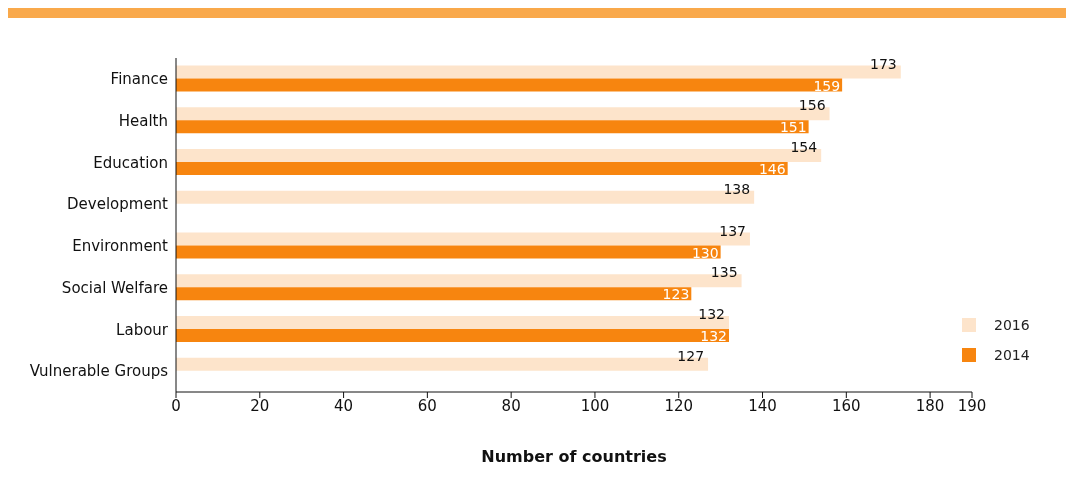 The height and width of the screenshot is (480, 1070). What do you see at coordinates (793, 127) in the screenshot?
I see `data-label: 151` at bounding box center [793, 127].